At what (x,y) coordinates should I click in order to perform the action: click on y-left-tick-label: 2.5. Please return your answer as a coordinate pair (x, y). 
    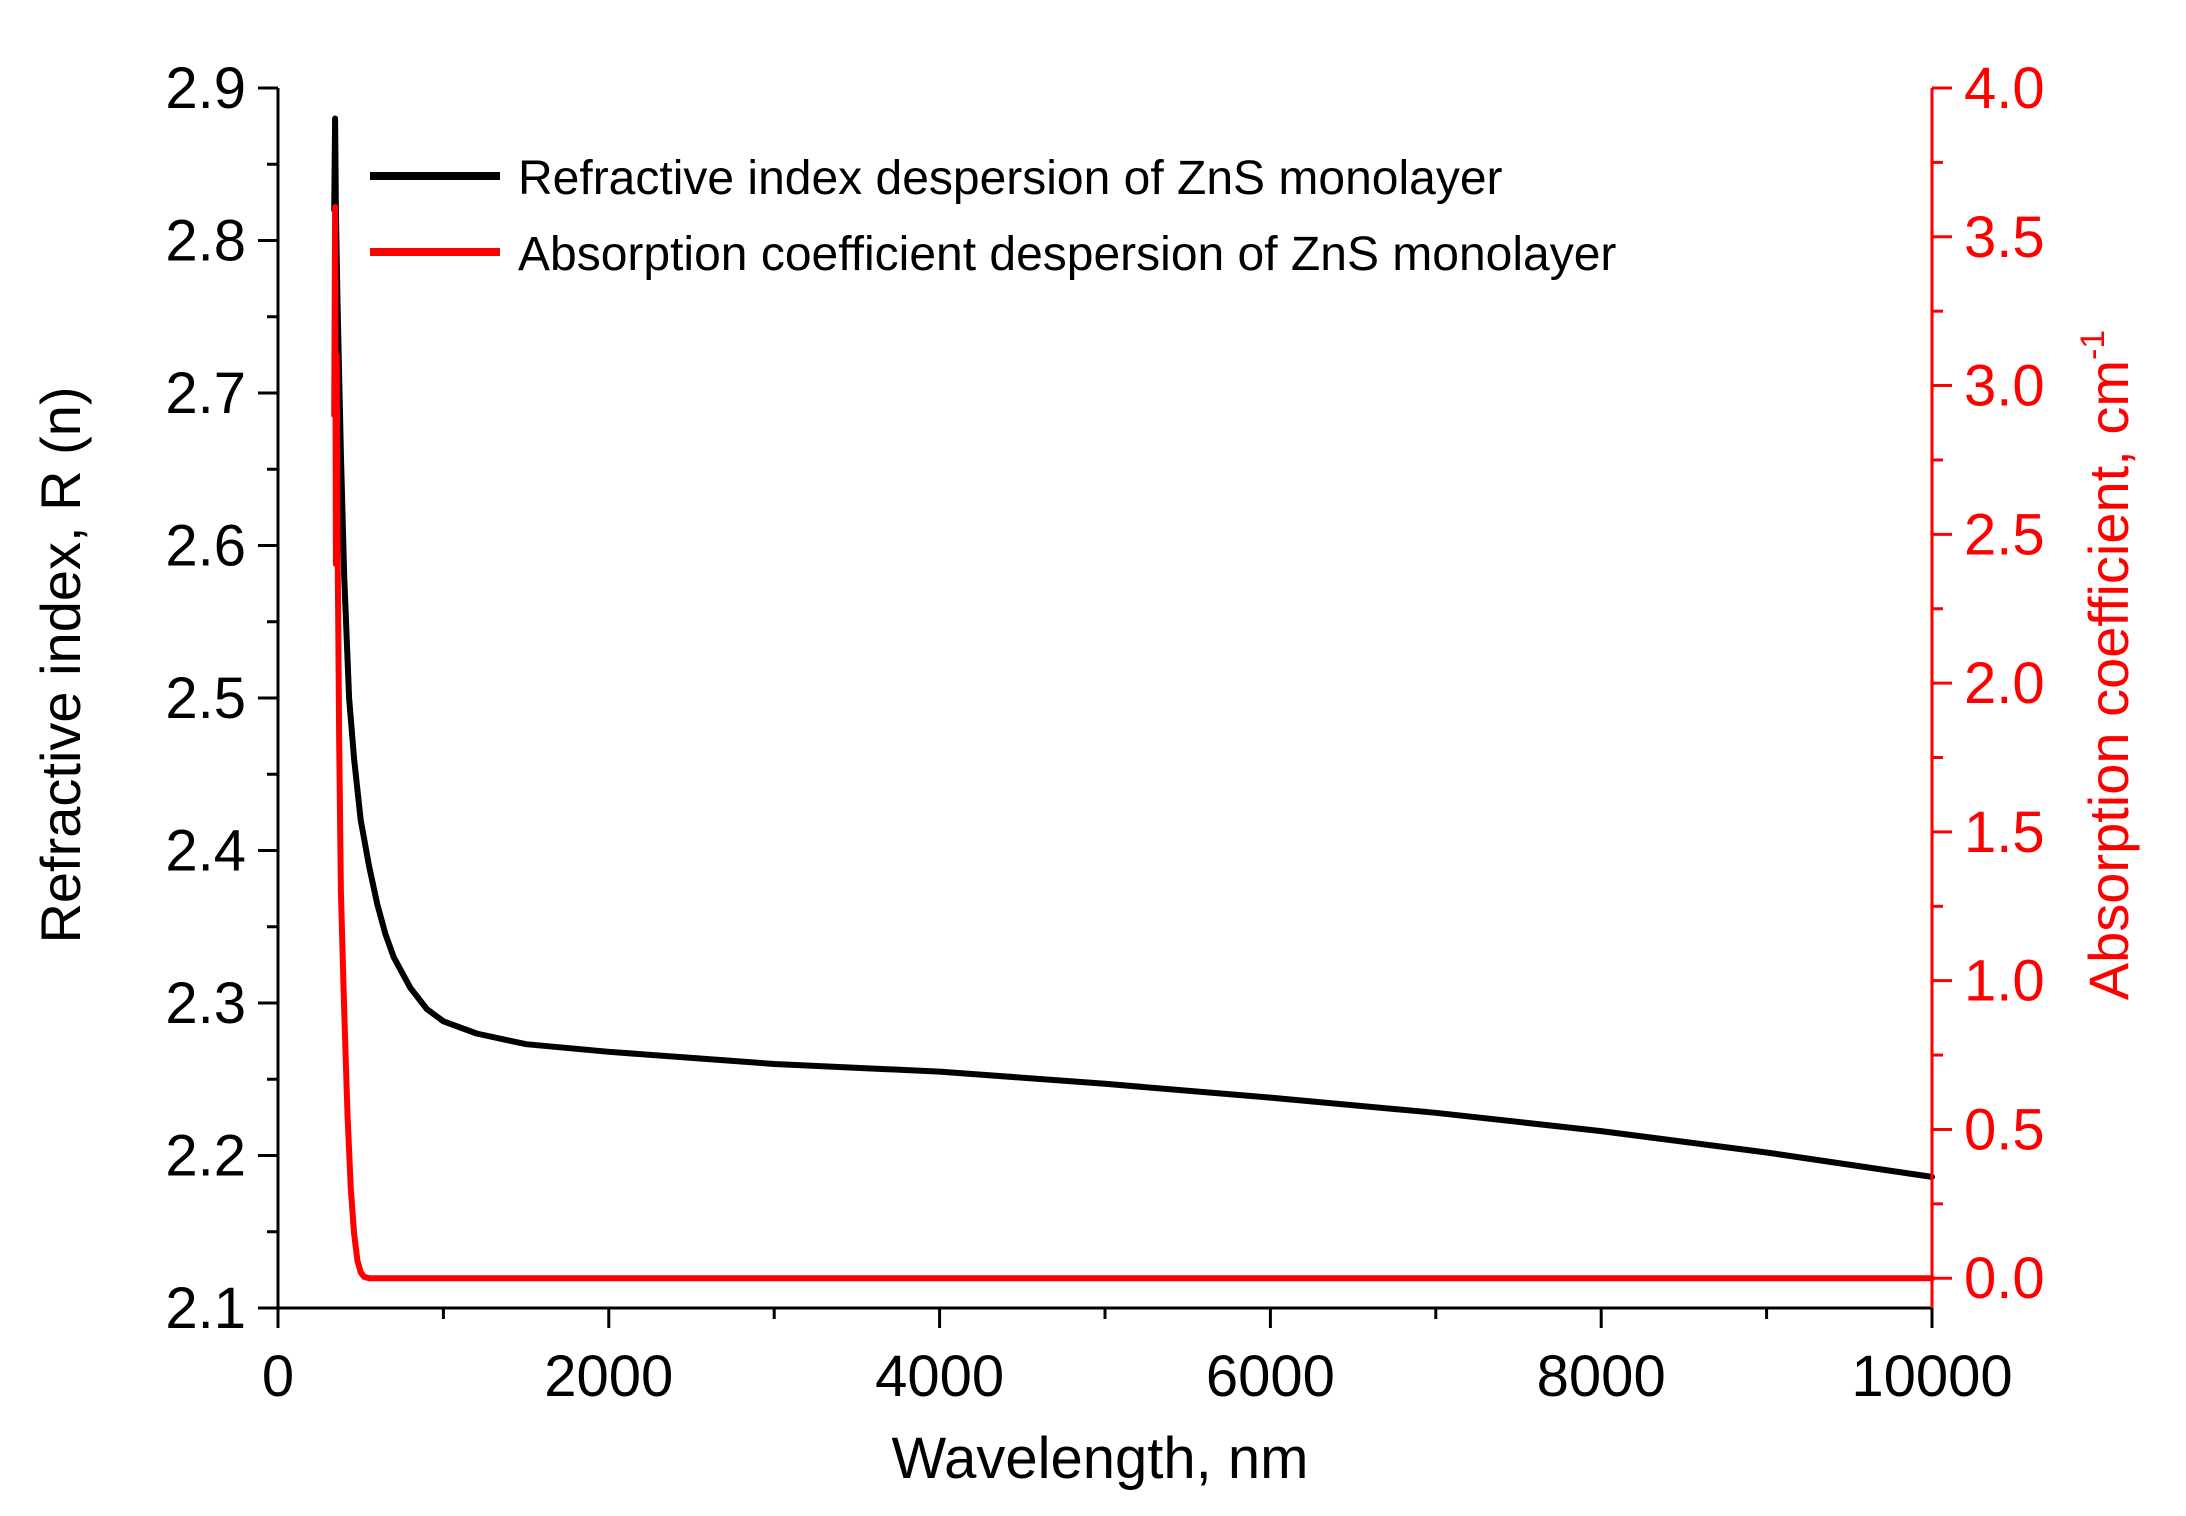
    Looking at the image, I should click on (205, 698).